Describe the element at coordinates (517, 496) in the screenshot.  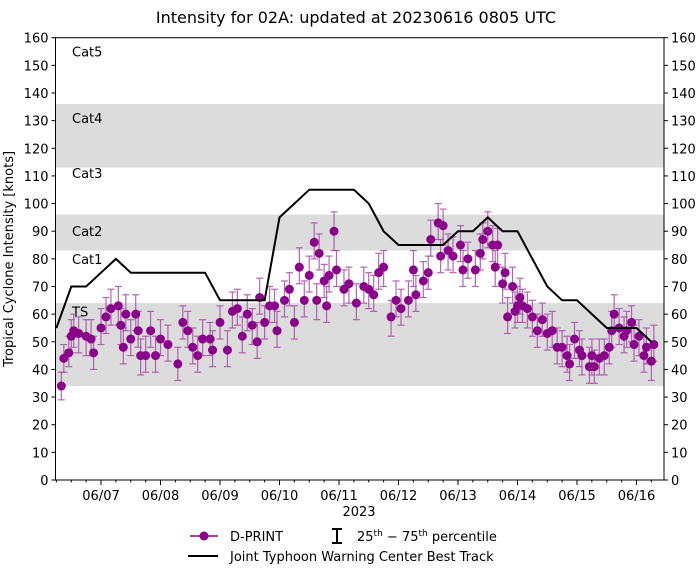
I see `x-tick-label: 06/14` at that location.